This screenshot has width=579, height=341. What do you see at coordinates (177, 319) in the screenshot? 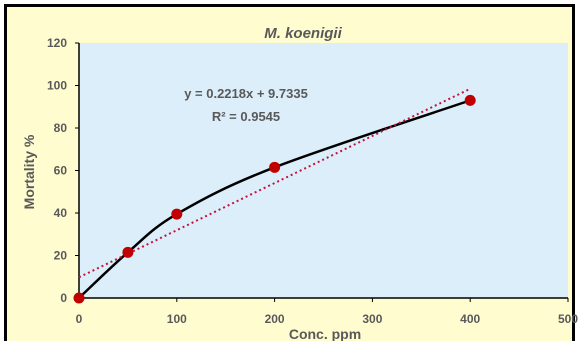
I see `x-tick-label: 100` at bounding box center [177, 319].